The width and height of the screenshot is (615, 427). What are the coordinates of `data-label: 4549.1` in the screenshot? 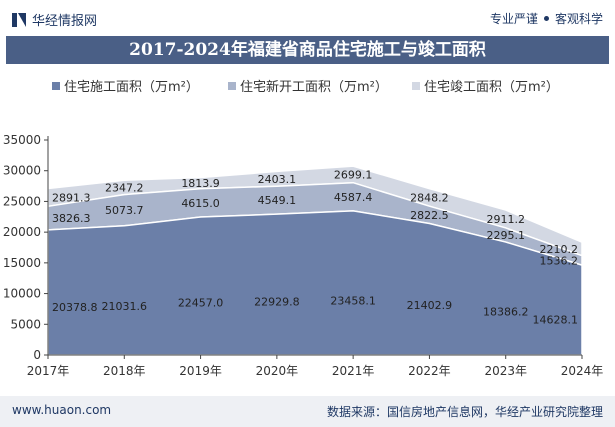 It's located at (277, 200).